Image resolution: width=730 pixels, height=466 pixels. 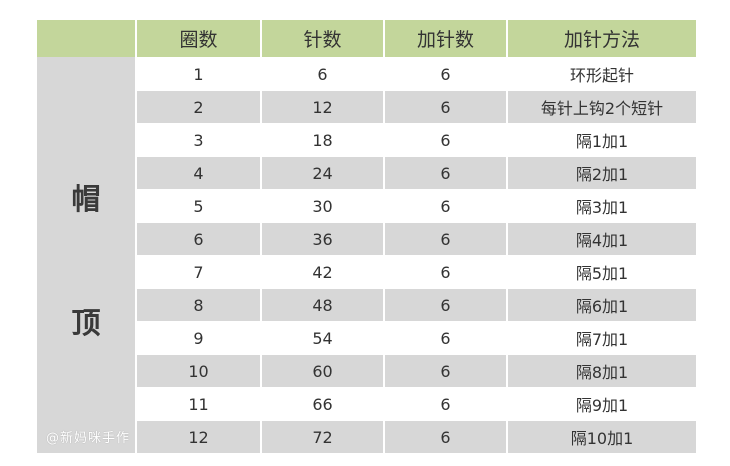 What do you see at coordinates (602, 436) in the screenshot?
I see `increase-method-cell: 隔10加1` at bounding box center [602, 436].